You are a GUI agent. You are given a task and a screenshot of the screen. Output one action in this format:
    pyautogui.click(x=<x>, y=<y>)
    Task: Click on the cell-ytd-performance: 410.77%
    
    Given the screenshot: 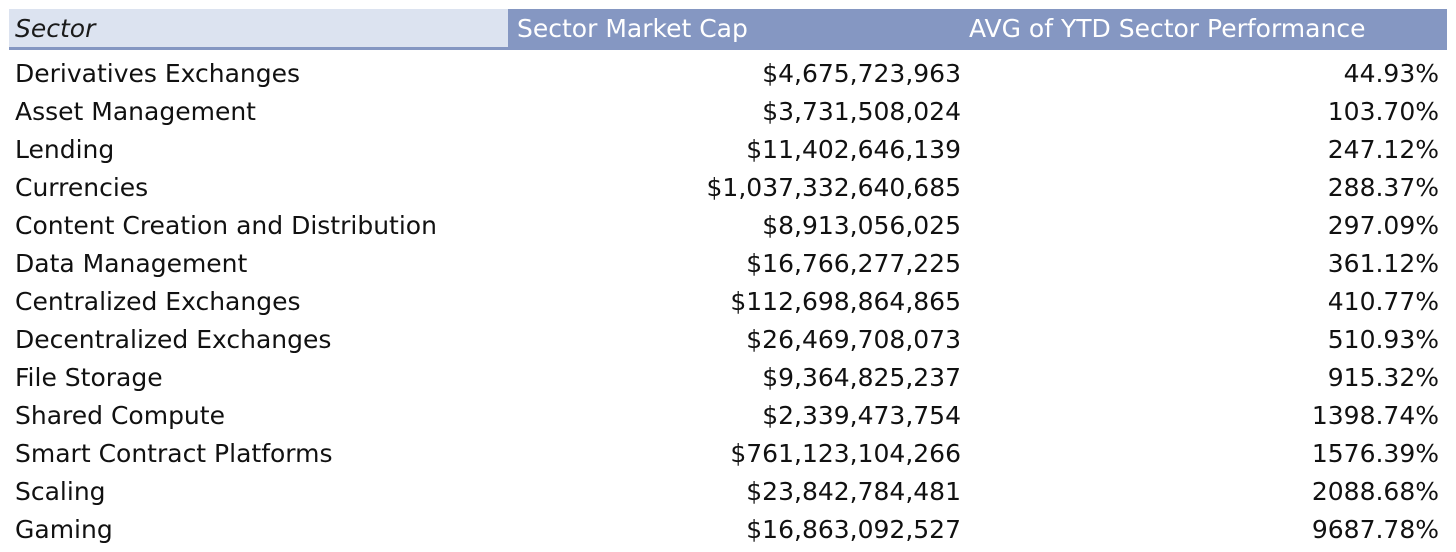 What is the action you would take?
    pyautogui.click(x=1383, y=301)
    